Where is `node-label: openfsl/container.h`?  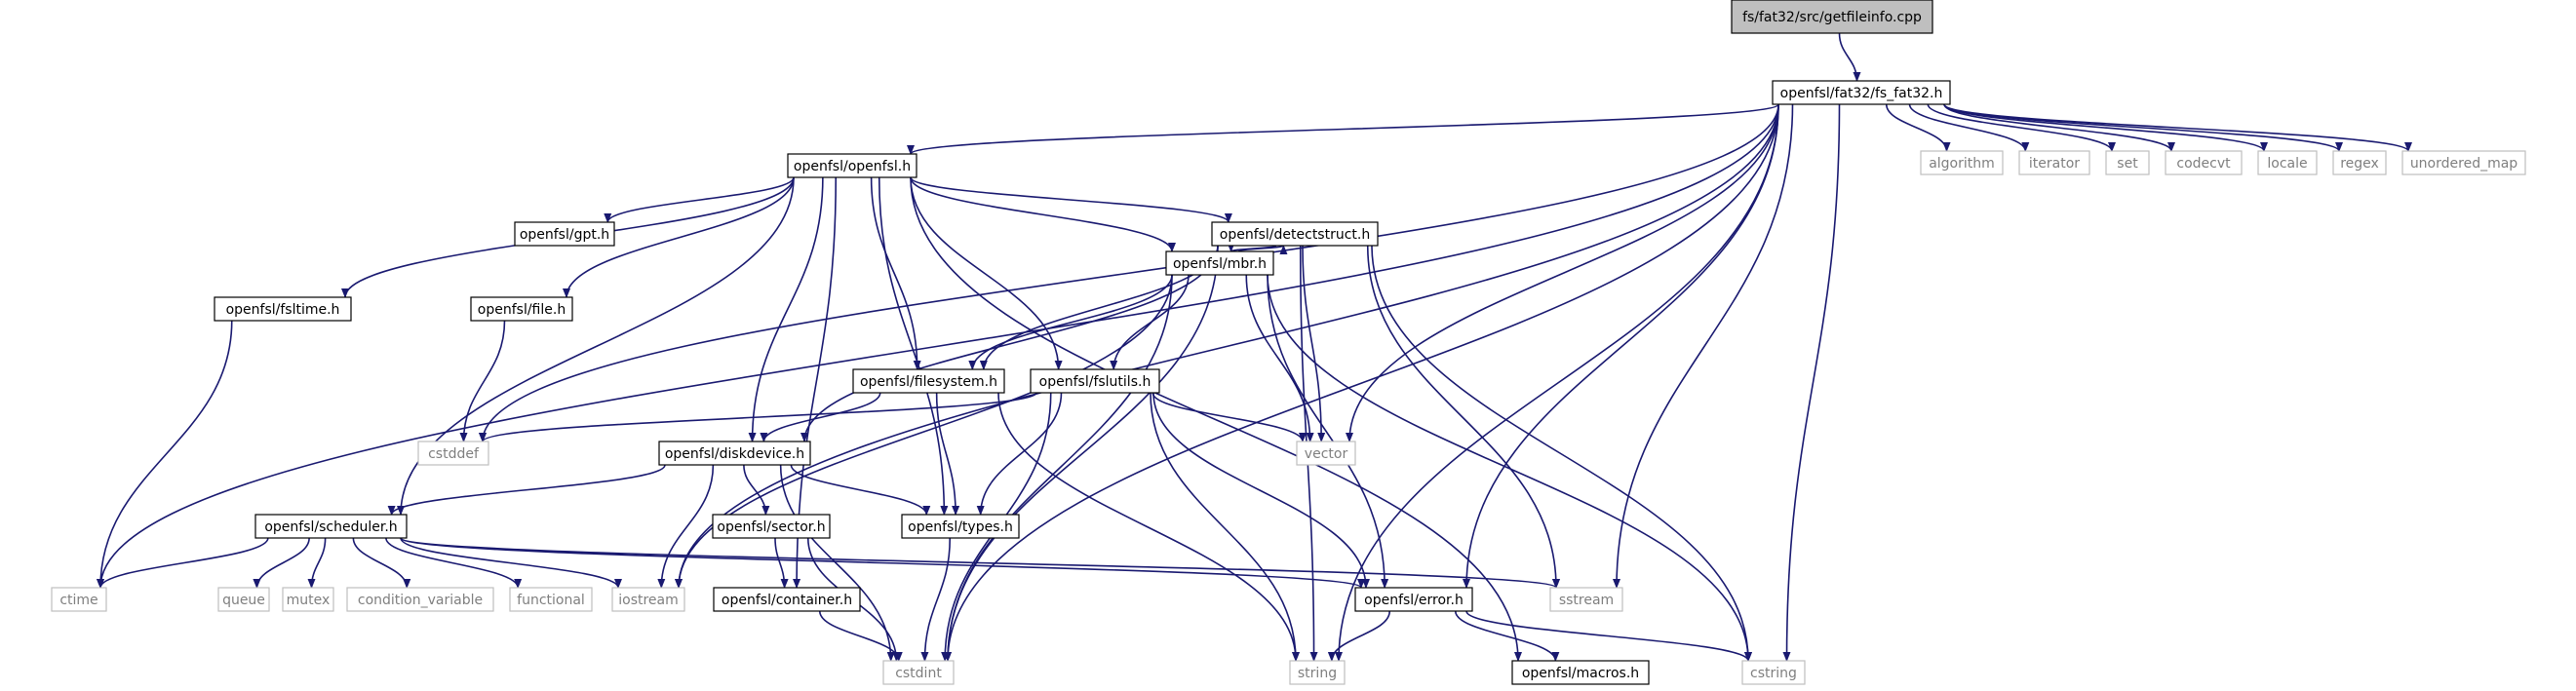
node-label: openfsl/container.h is located at coordinates (787, 600).